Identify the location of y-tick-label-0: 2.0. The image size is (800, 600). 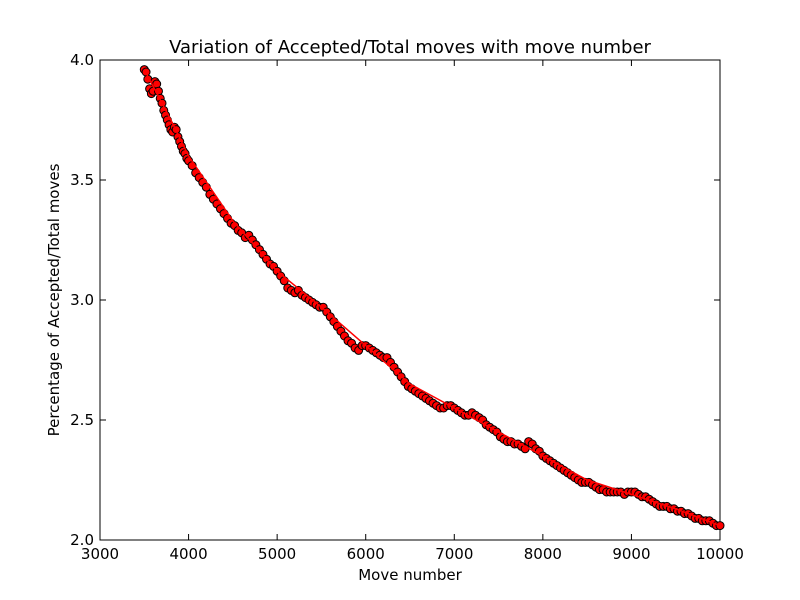
(82, 540).